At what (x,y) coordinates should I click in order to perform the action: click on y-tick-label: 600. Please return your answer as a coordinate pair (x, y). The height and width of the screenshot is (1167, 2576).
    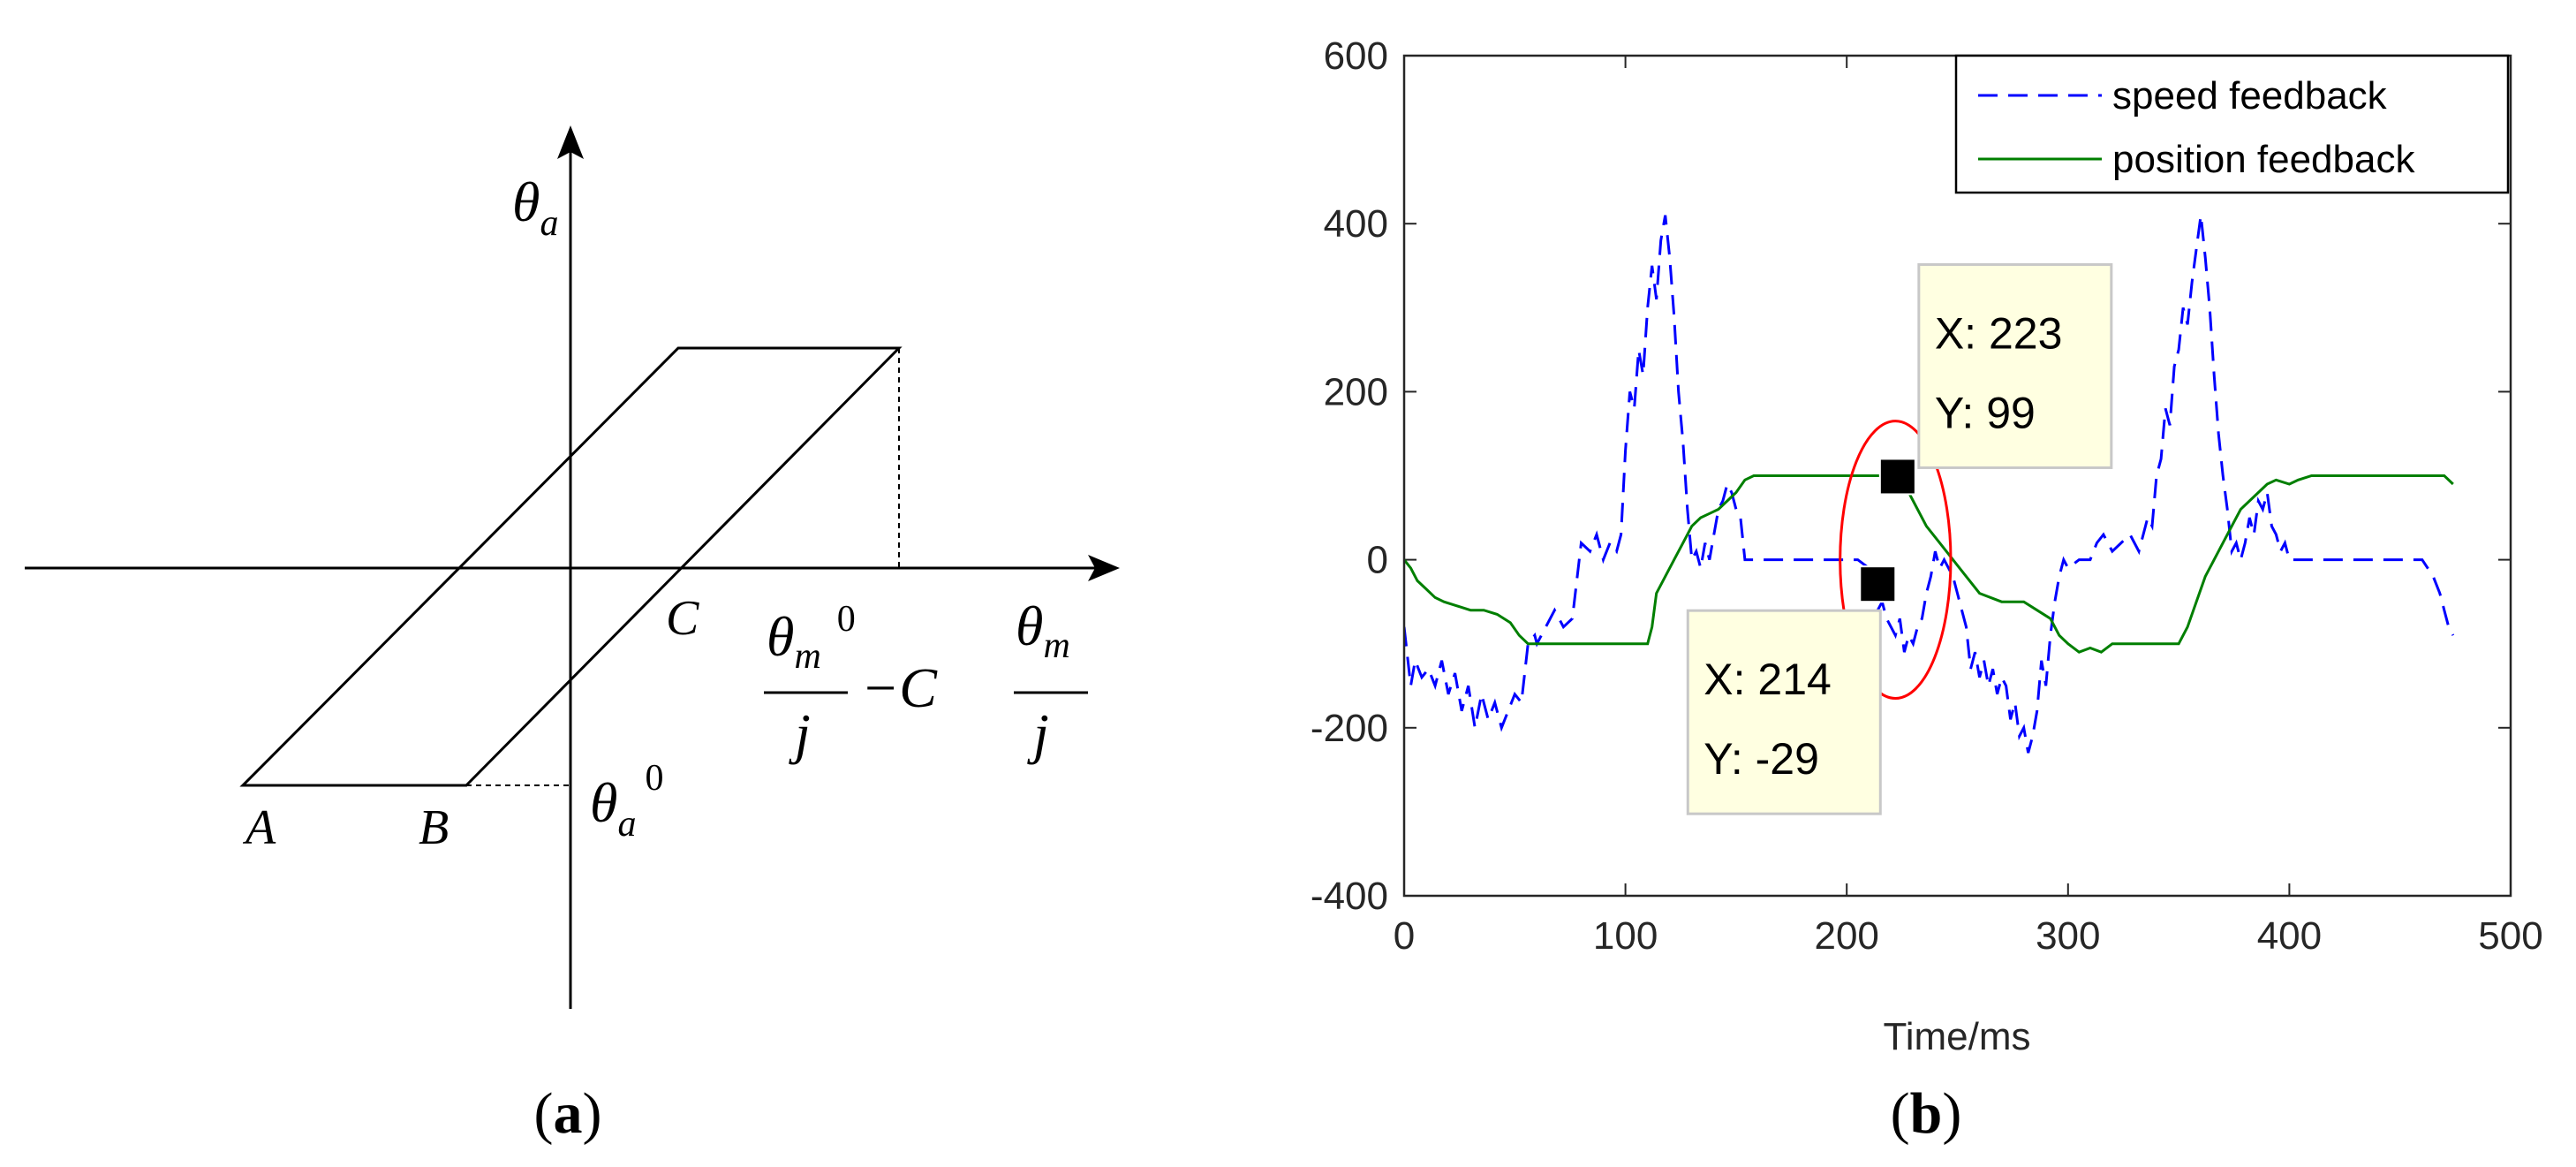
    Looking at the image, I should click on (1356, 56).